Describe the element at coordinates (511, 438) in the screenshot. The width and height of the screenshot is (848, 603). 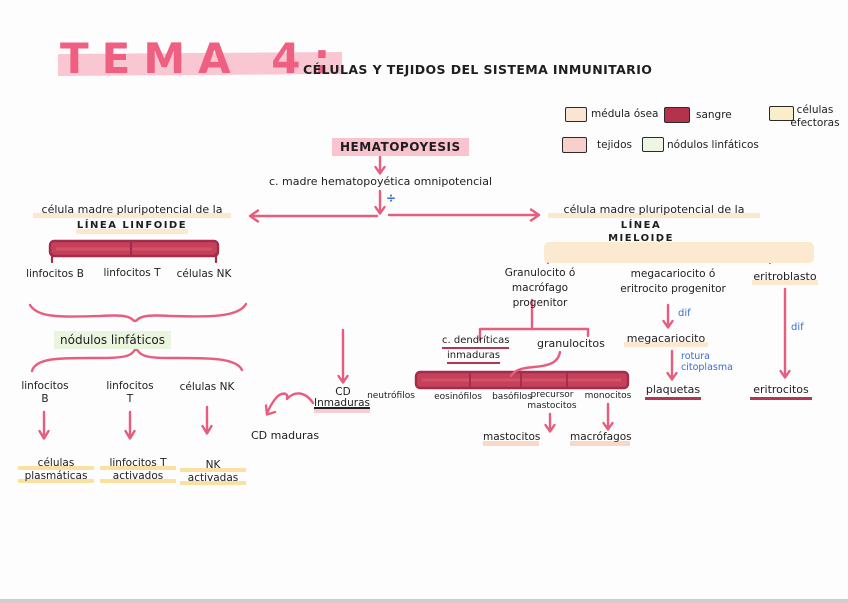
I see `mastocitos-label: mastocitos` at that location.